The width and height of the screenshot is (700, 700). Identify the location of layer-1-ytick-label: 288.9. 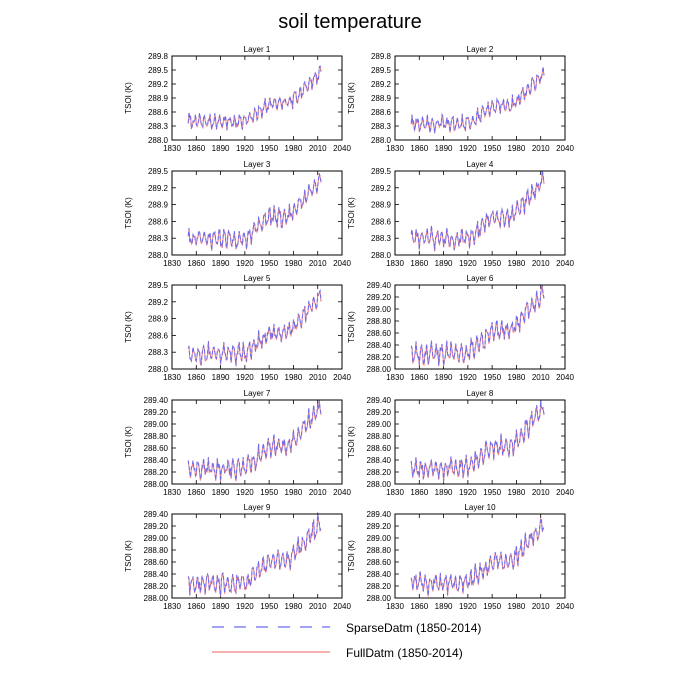
(158, 98).